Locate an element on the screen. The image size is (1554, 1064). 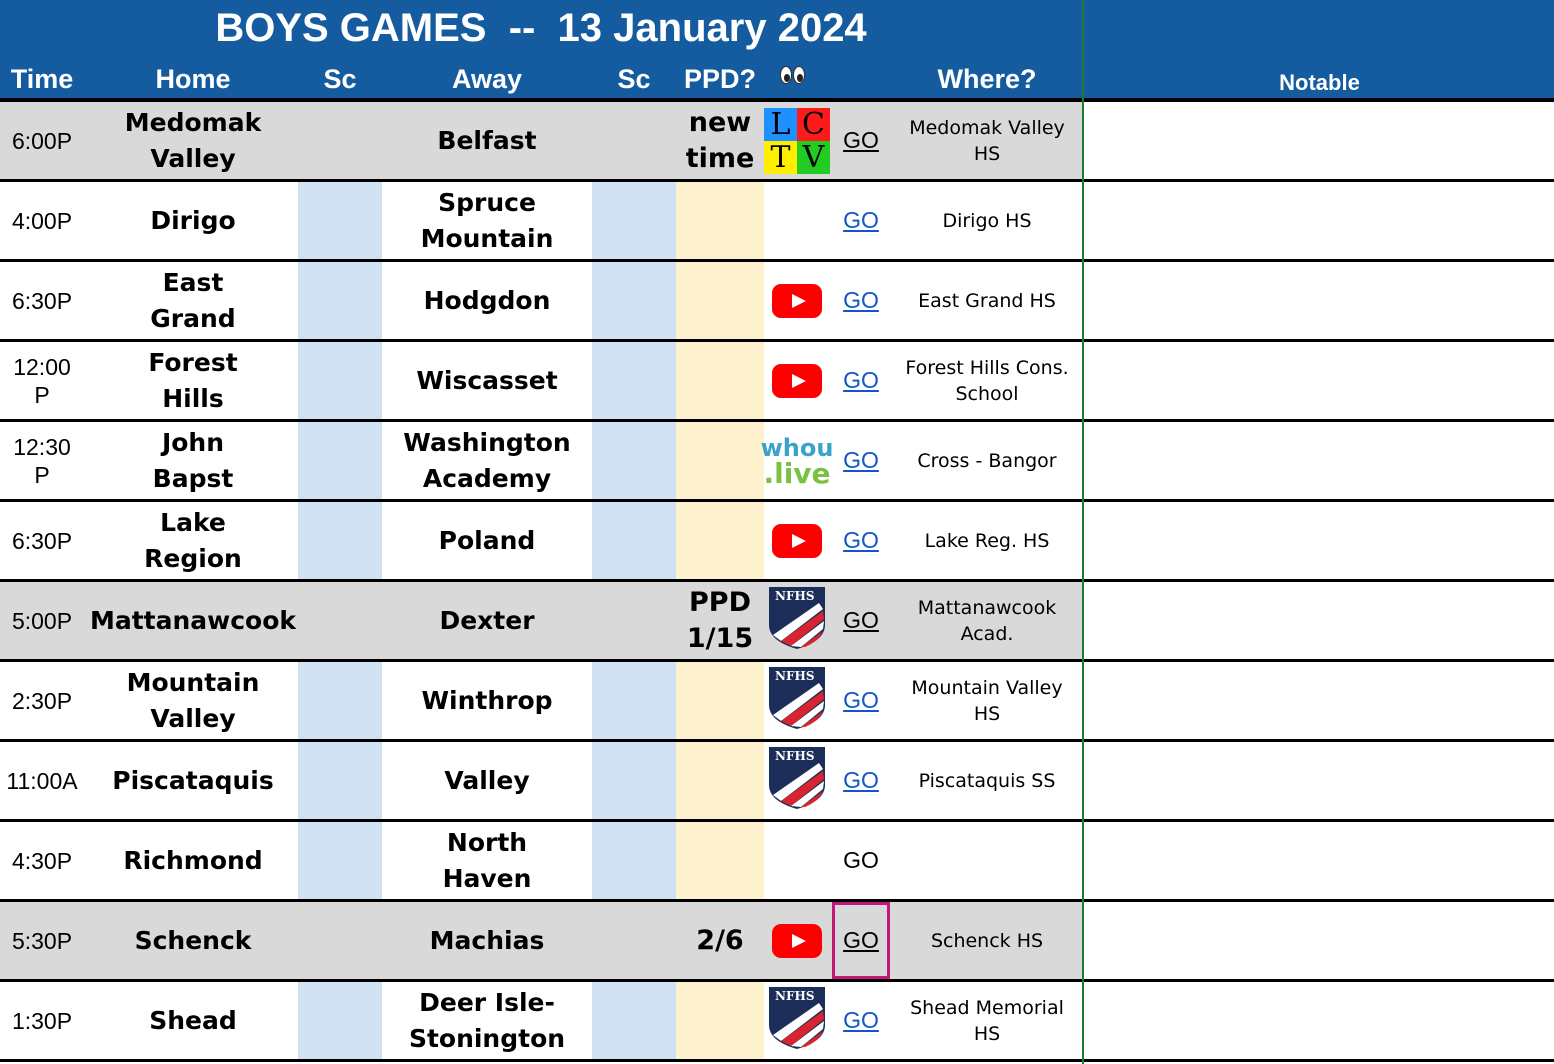
ppd-status: PPD 1/15 is located at coordinates (720, 620).